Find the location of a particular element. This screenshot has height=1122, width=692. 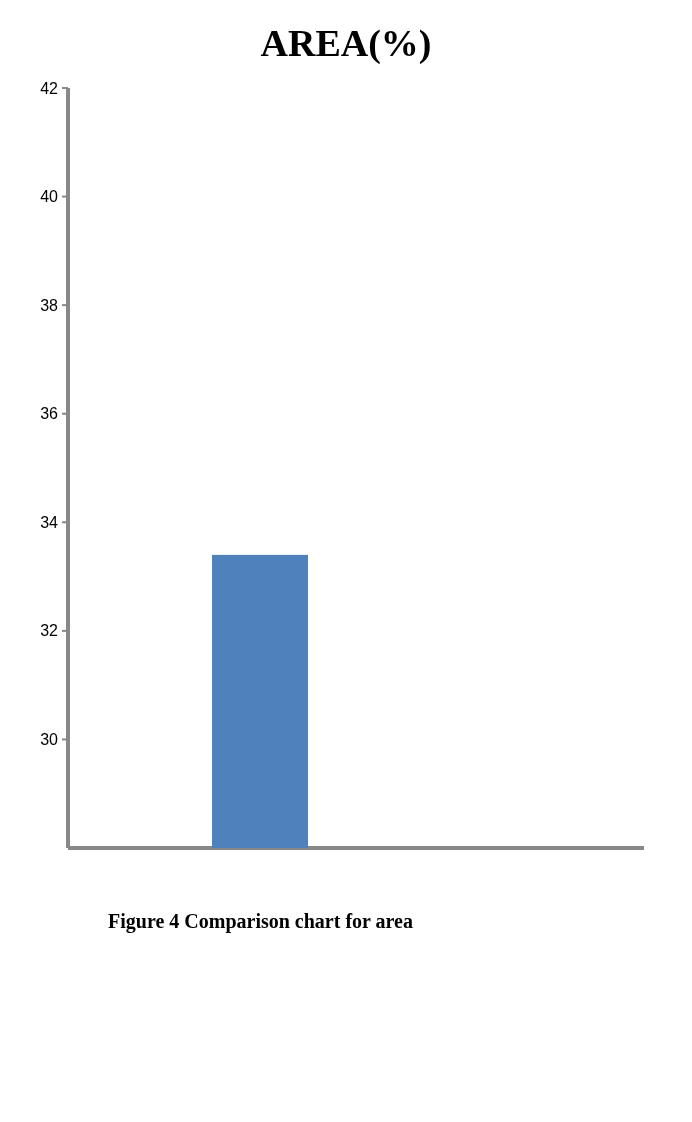

y-tick-label: 30 is located at coordinates (49, 740).